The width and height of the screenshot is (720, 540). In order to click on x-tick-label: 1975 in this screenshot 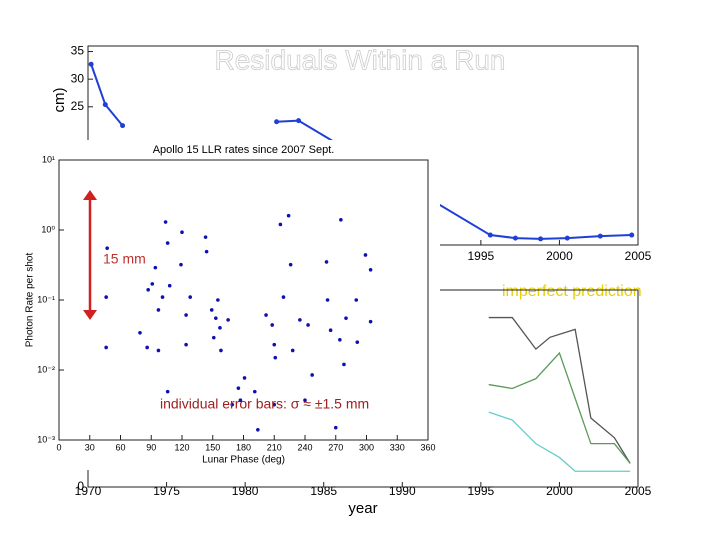, I will do `click(166, 491)`.